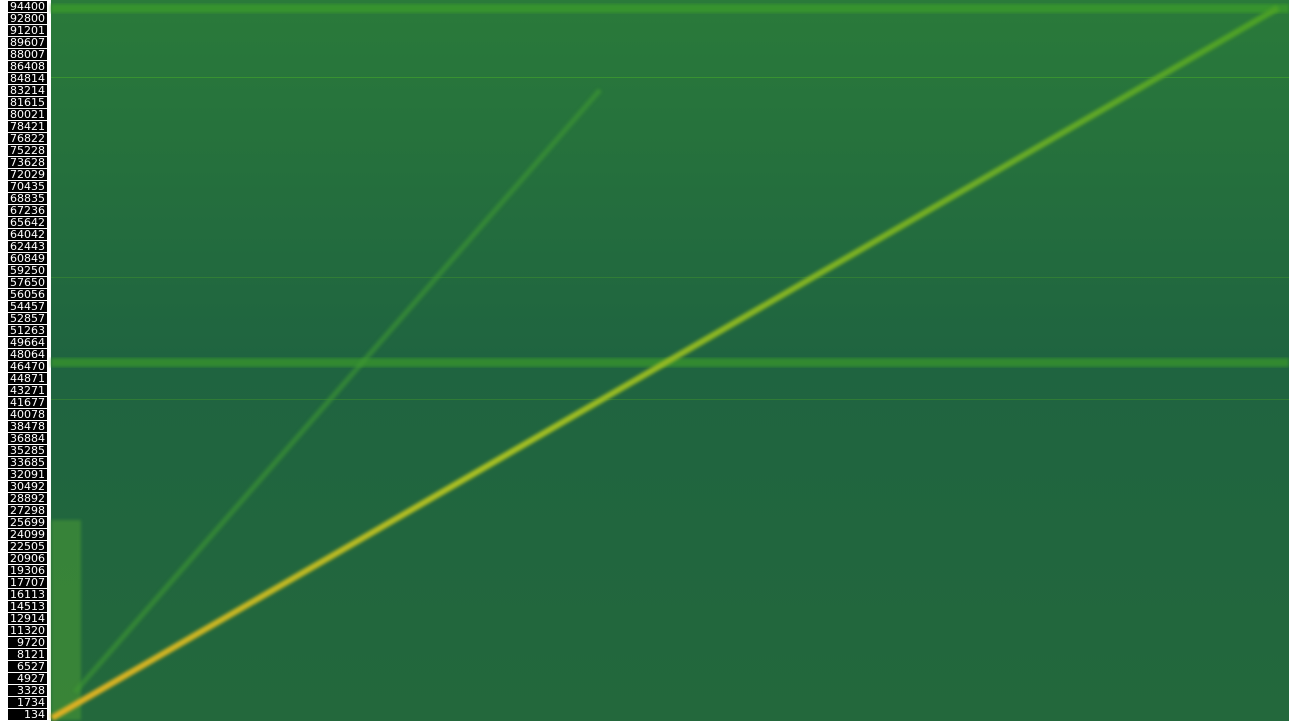  I want to click on y-tick-label: 72029, so click(27, 174).